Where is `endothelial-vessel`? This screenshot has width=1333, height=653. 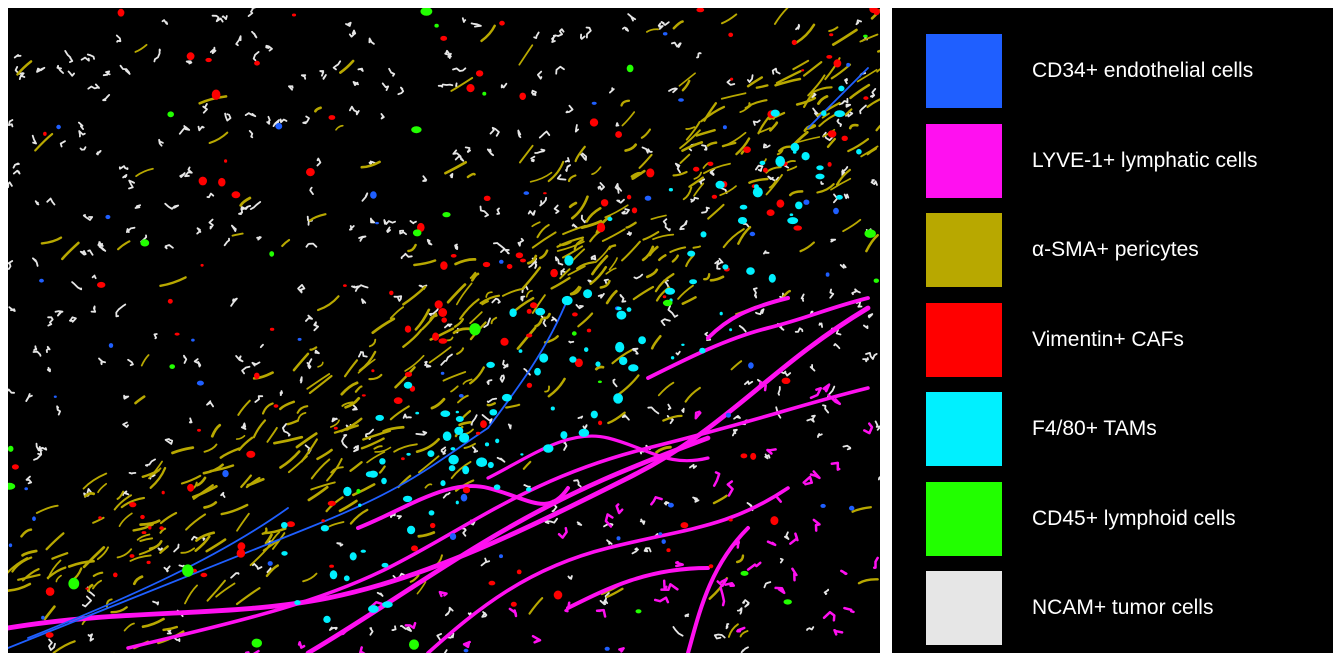
endothelial-vessel is located at coordinates (838, 98).